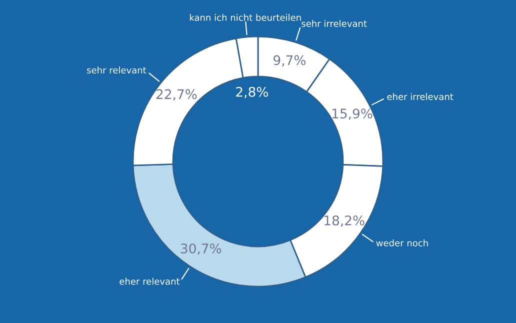  What do you see at coordinates (176, 95) in the screenshot?
I see `data-label: 22,7%` at bounding box center [176, 95].